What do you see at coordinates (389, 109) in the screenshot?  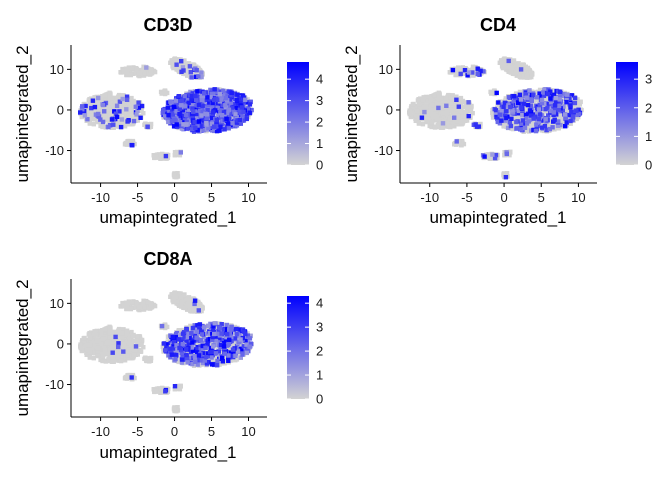 I see `y-tick-label: 0` at bounding box center [389, 109].